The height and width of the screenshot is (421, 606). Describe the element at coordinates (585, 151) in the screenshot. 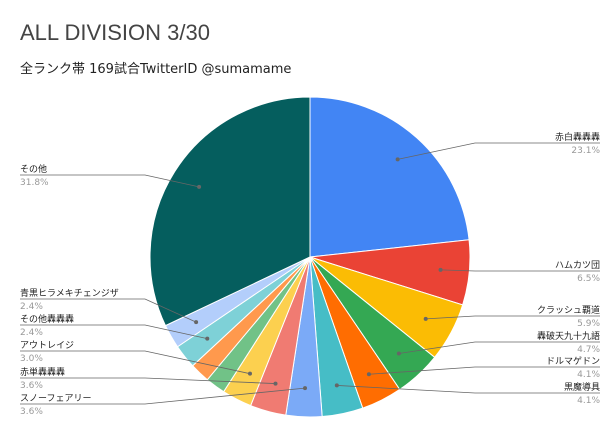

I see `slice-percent: 23.1%` at that location.